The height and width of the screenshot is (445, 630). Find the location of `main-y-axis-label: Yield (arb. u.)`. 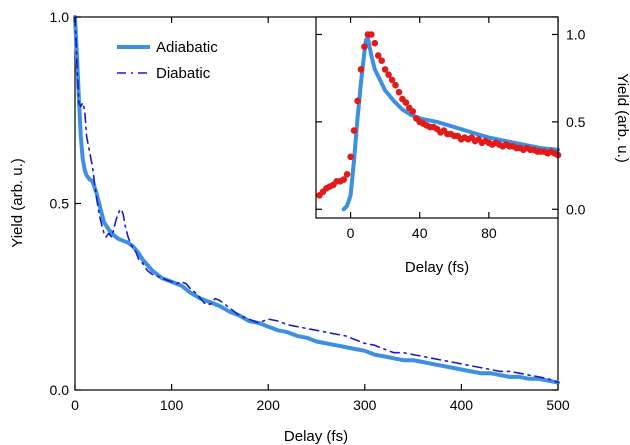

main-y-axis-label: Yield (arb. u.) is located at coordinates (17, 202).